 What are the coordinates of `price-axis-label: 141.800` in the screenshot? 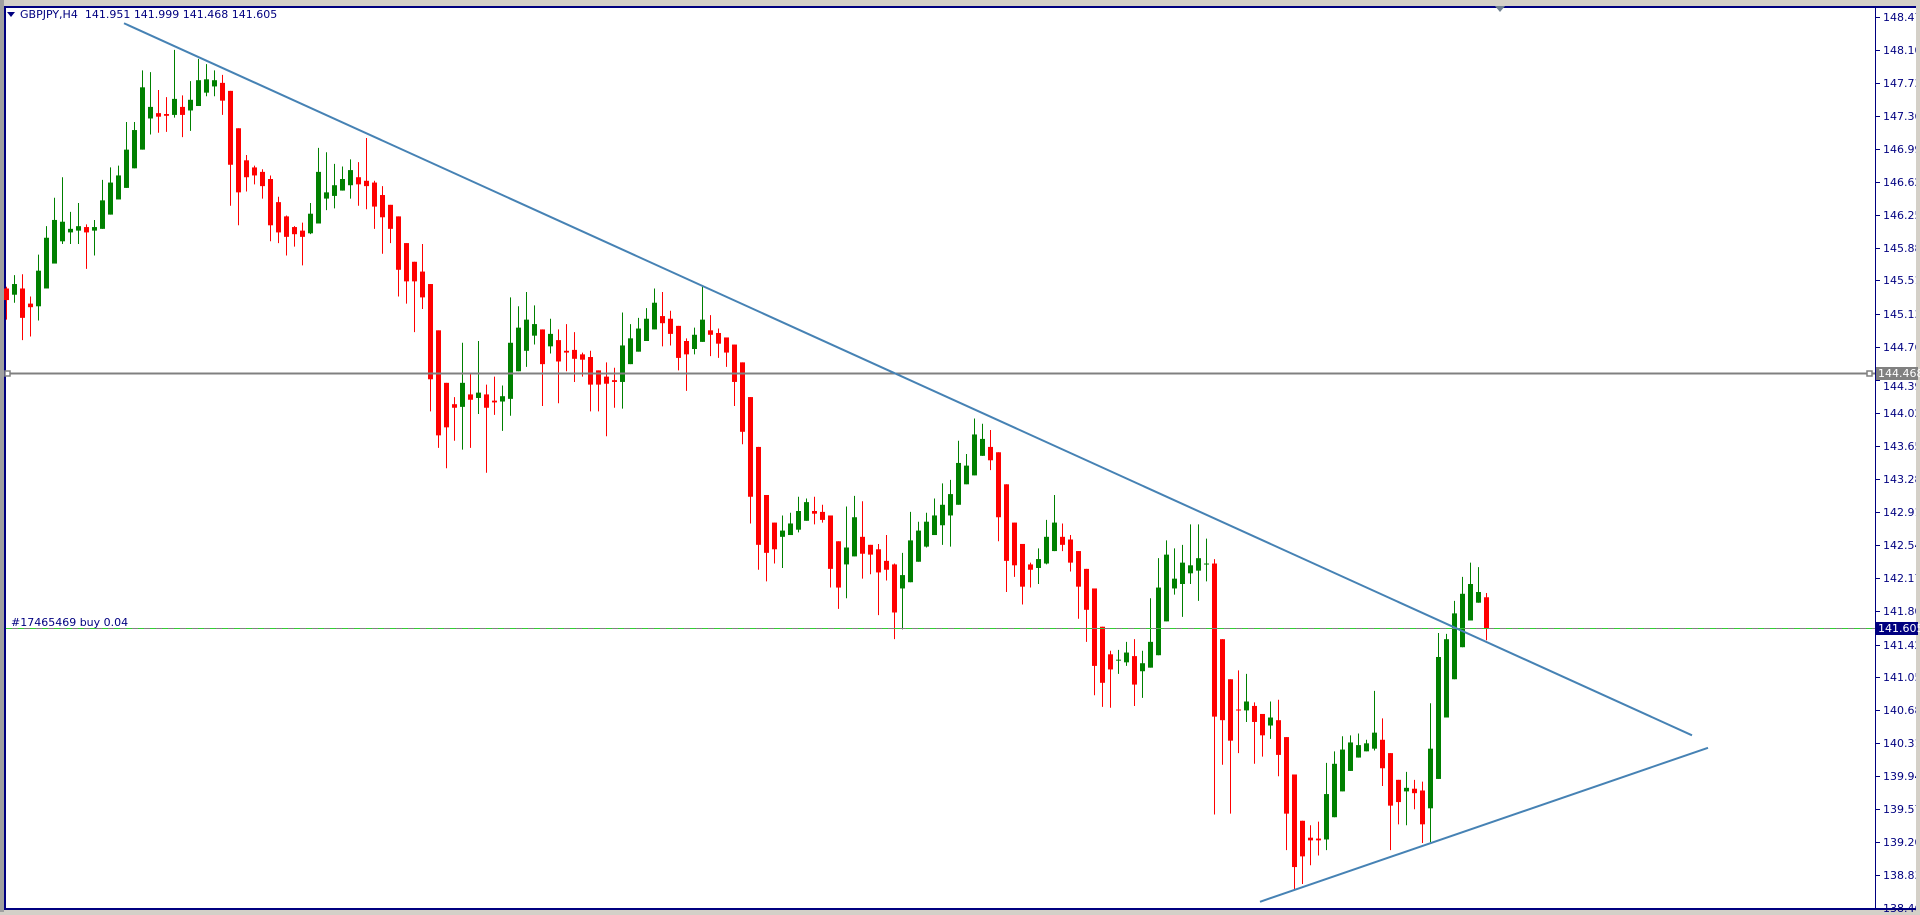 It's located at (1901, 611).